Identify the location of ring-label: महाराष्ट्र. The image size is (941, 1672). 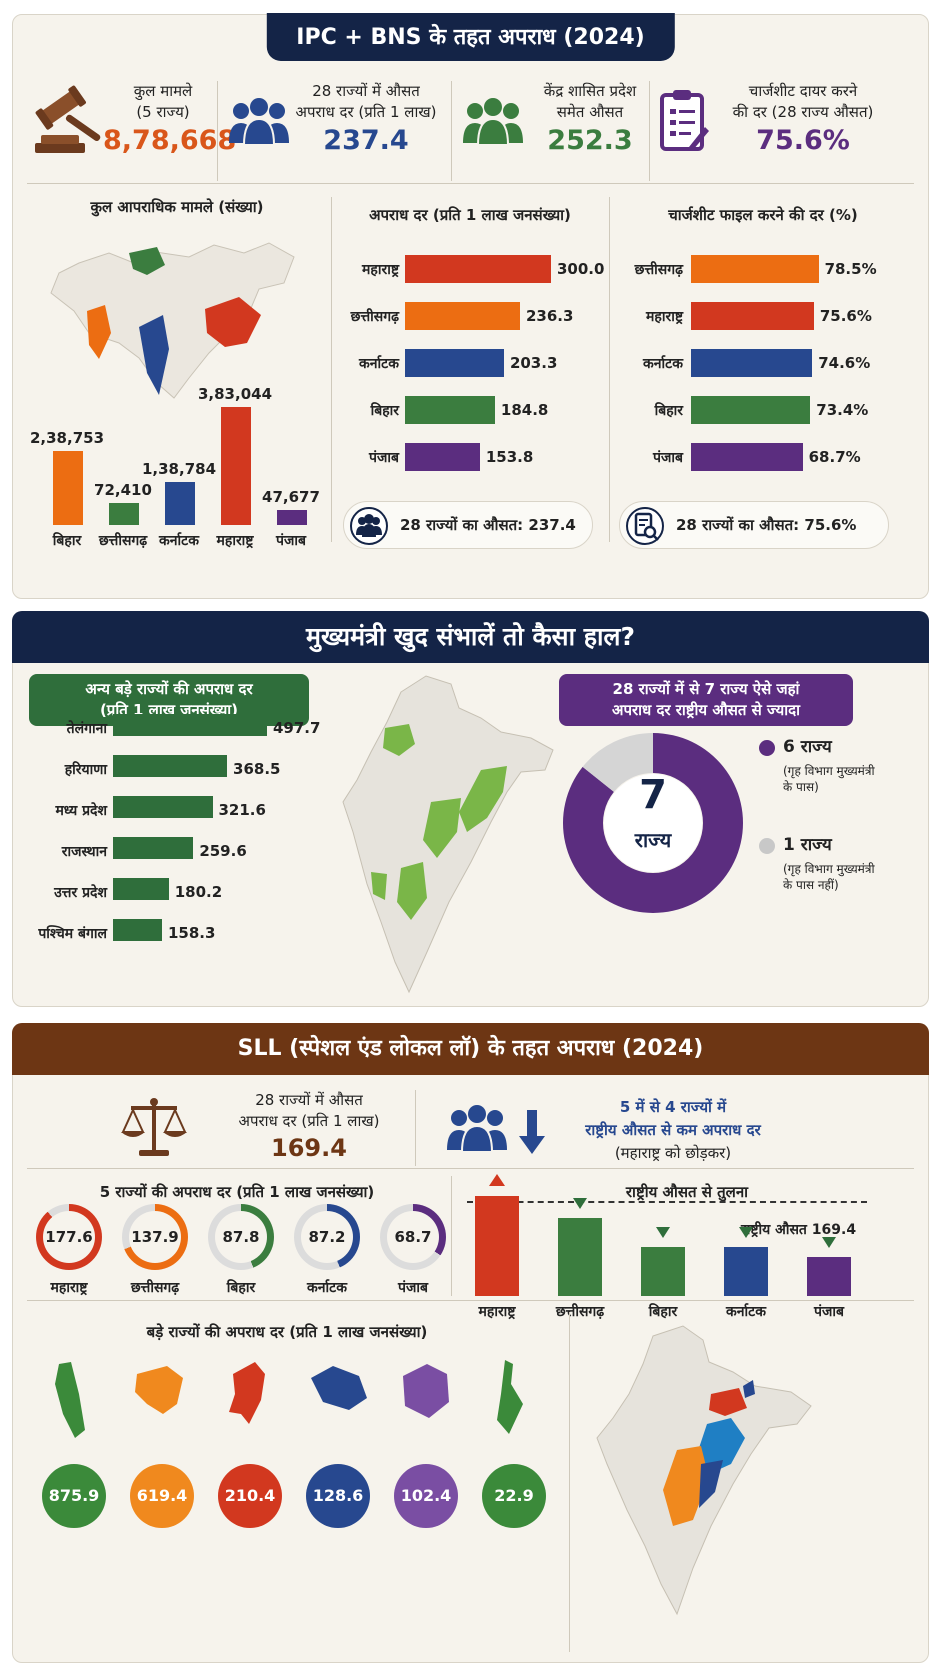
(69, 1288).